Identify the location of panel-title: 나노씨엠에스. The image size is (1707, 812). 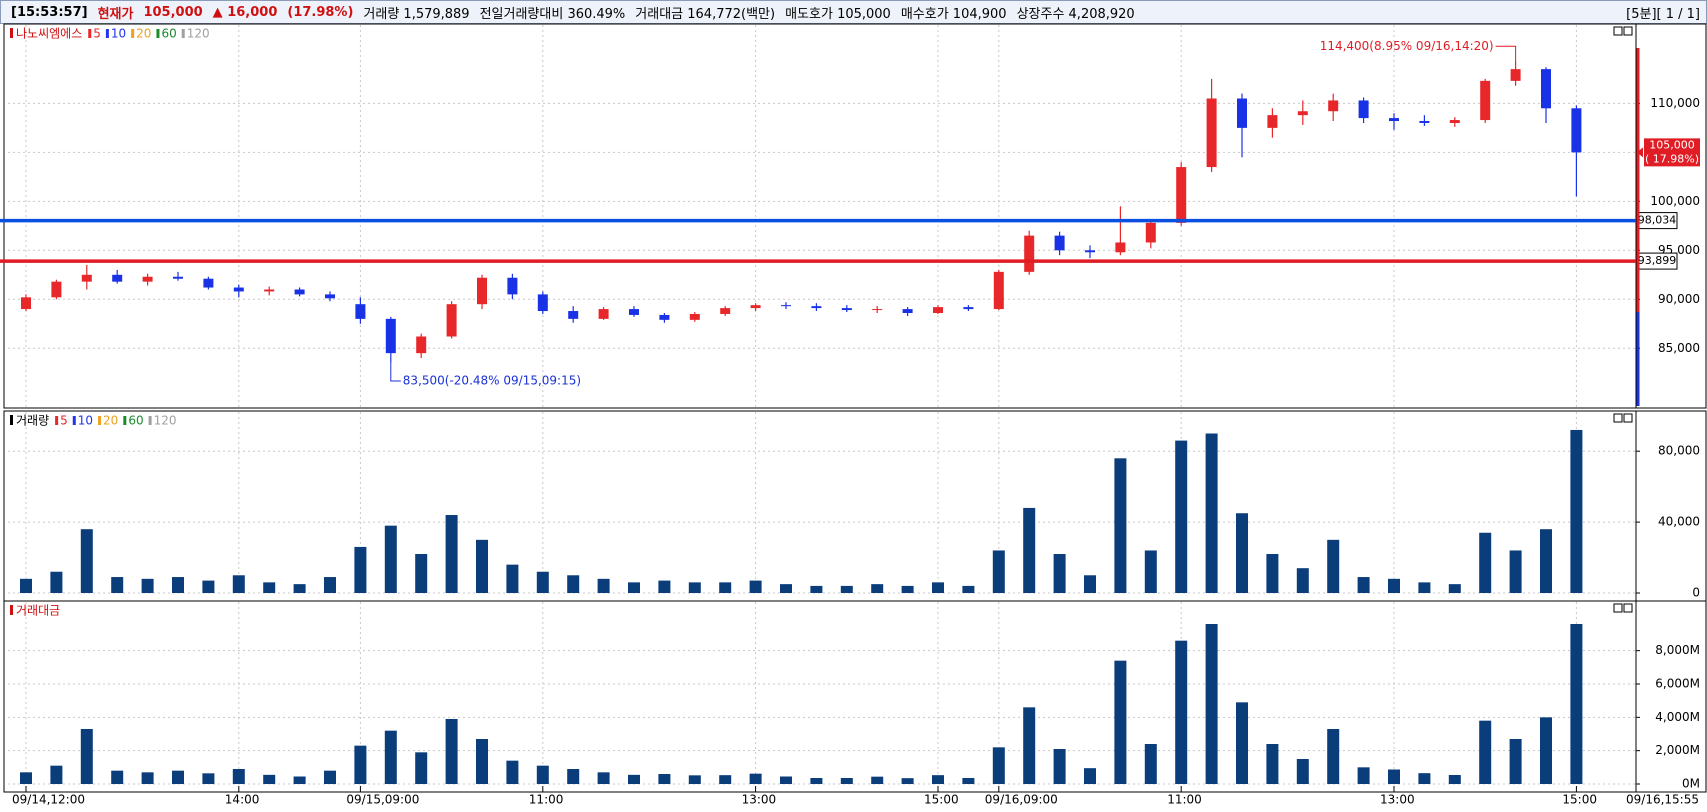
(49, 34).